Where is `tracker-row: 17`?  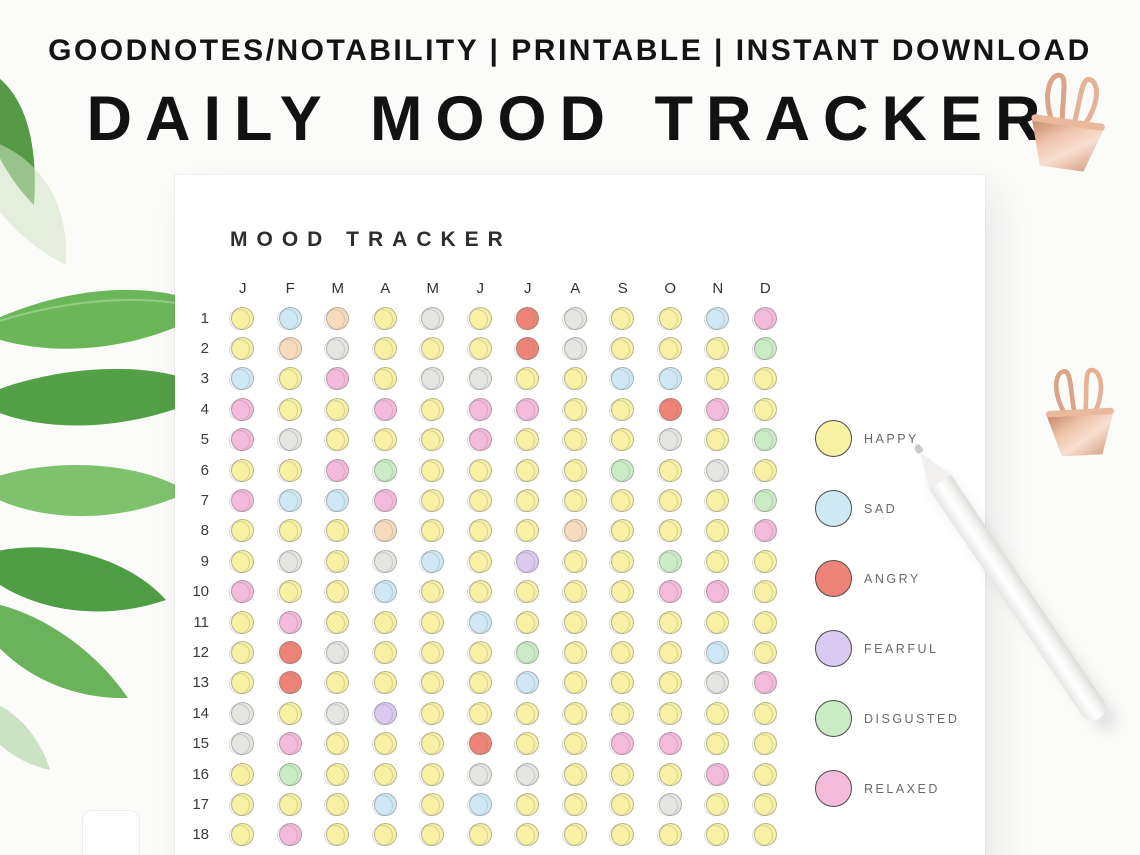 tracker-row: 17 is located at coordinates (486, 804).